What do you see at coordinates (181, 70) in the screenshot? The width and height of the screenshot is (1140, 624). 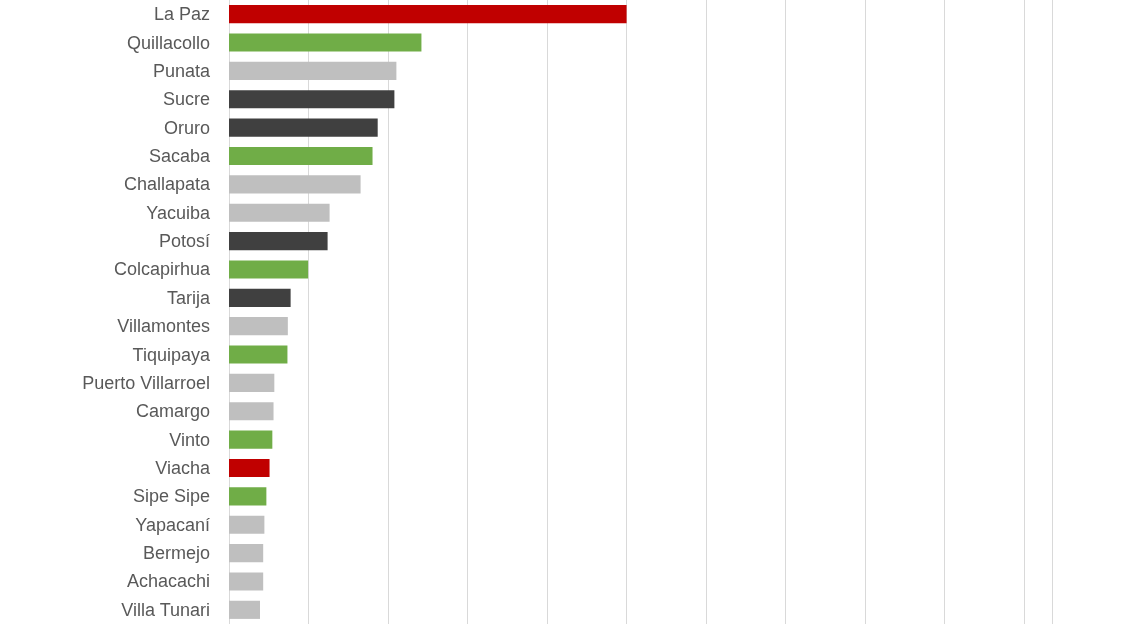 I see `y-tick-label: Punata` at bounding box center [181, 70].